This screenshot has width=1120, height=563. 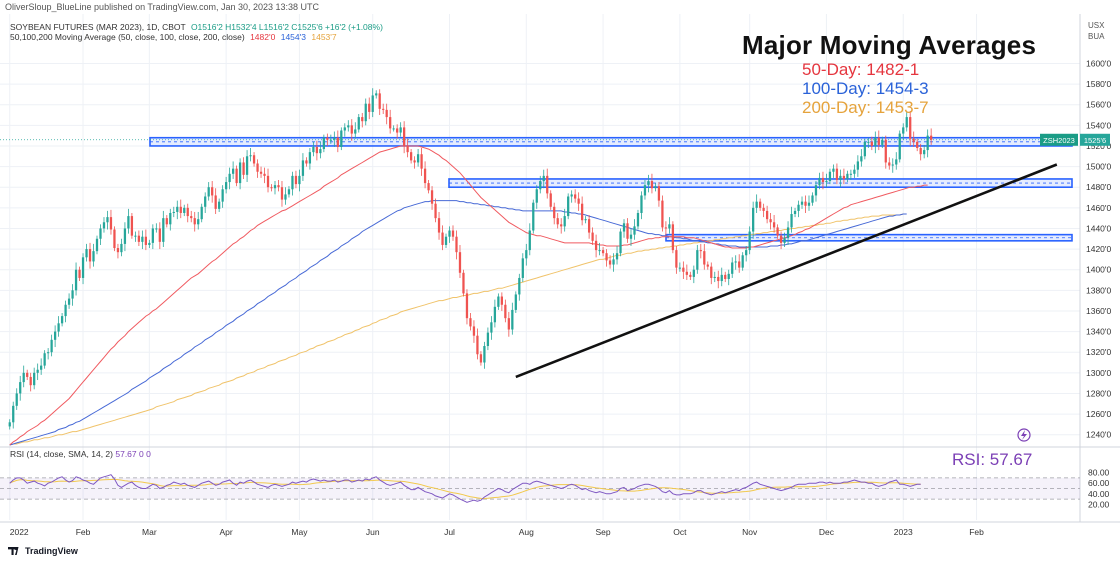 What do you see at coordinates (1099, 414) in the screenshot?
I see `price-tick-label: 1260'0` at bounding box center [1099, 414].